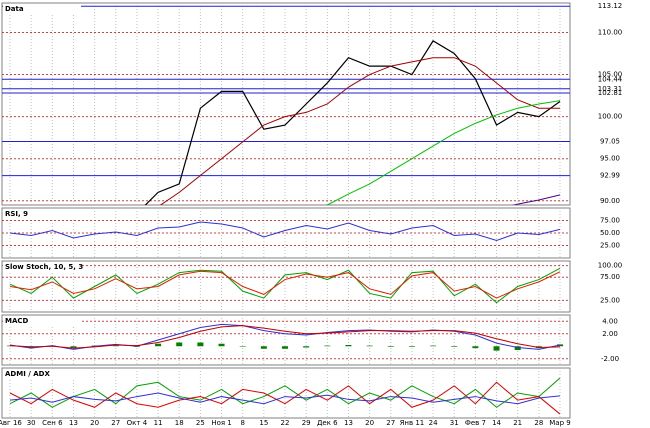 The height and width of the screenshot is (428, 650). What do you see at coordinates (285, 423) in the screenshot?
I see `x-tick-label: 22` at bounding box center [285, 423].